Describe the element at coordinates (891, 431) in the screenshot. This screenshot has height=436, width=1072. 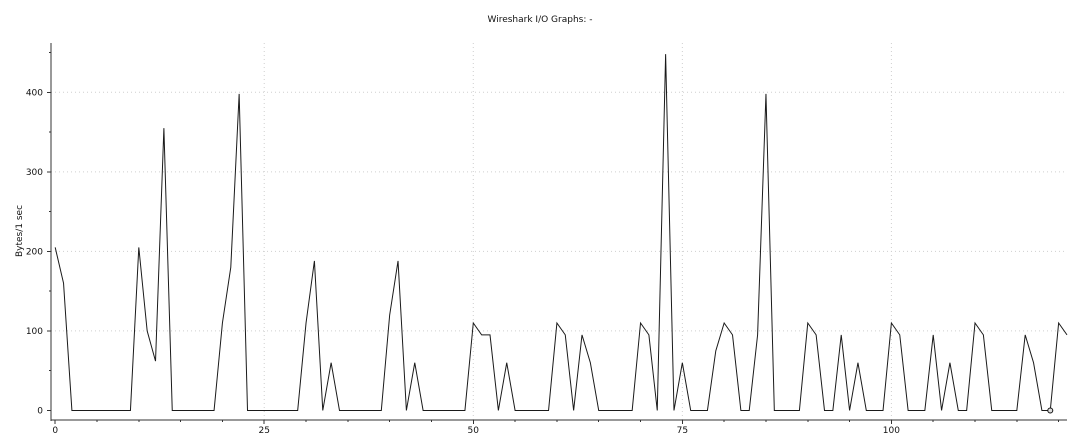
I see `x-tick-label: 100` at that location.